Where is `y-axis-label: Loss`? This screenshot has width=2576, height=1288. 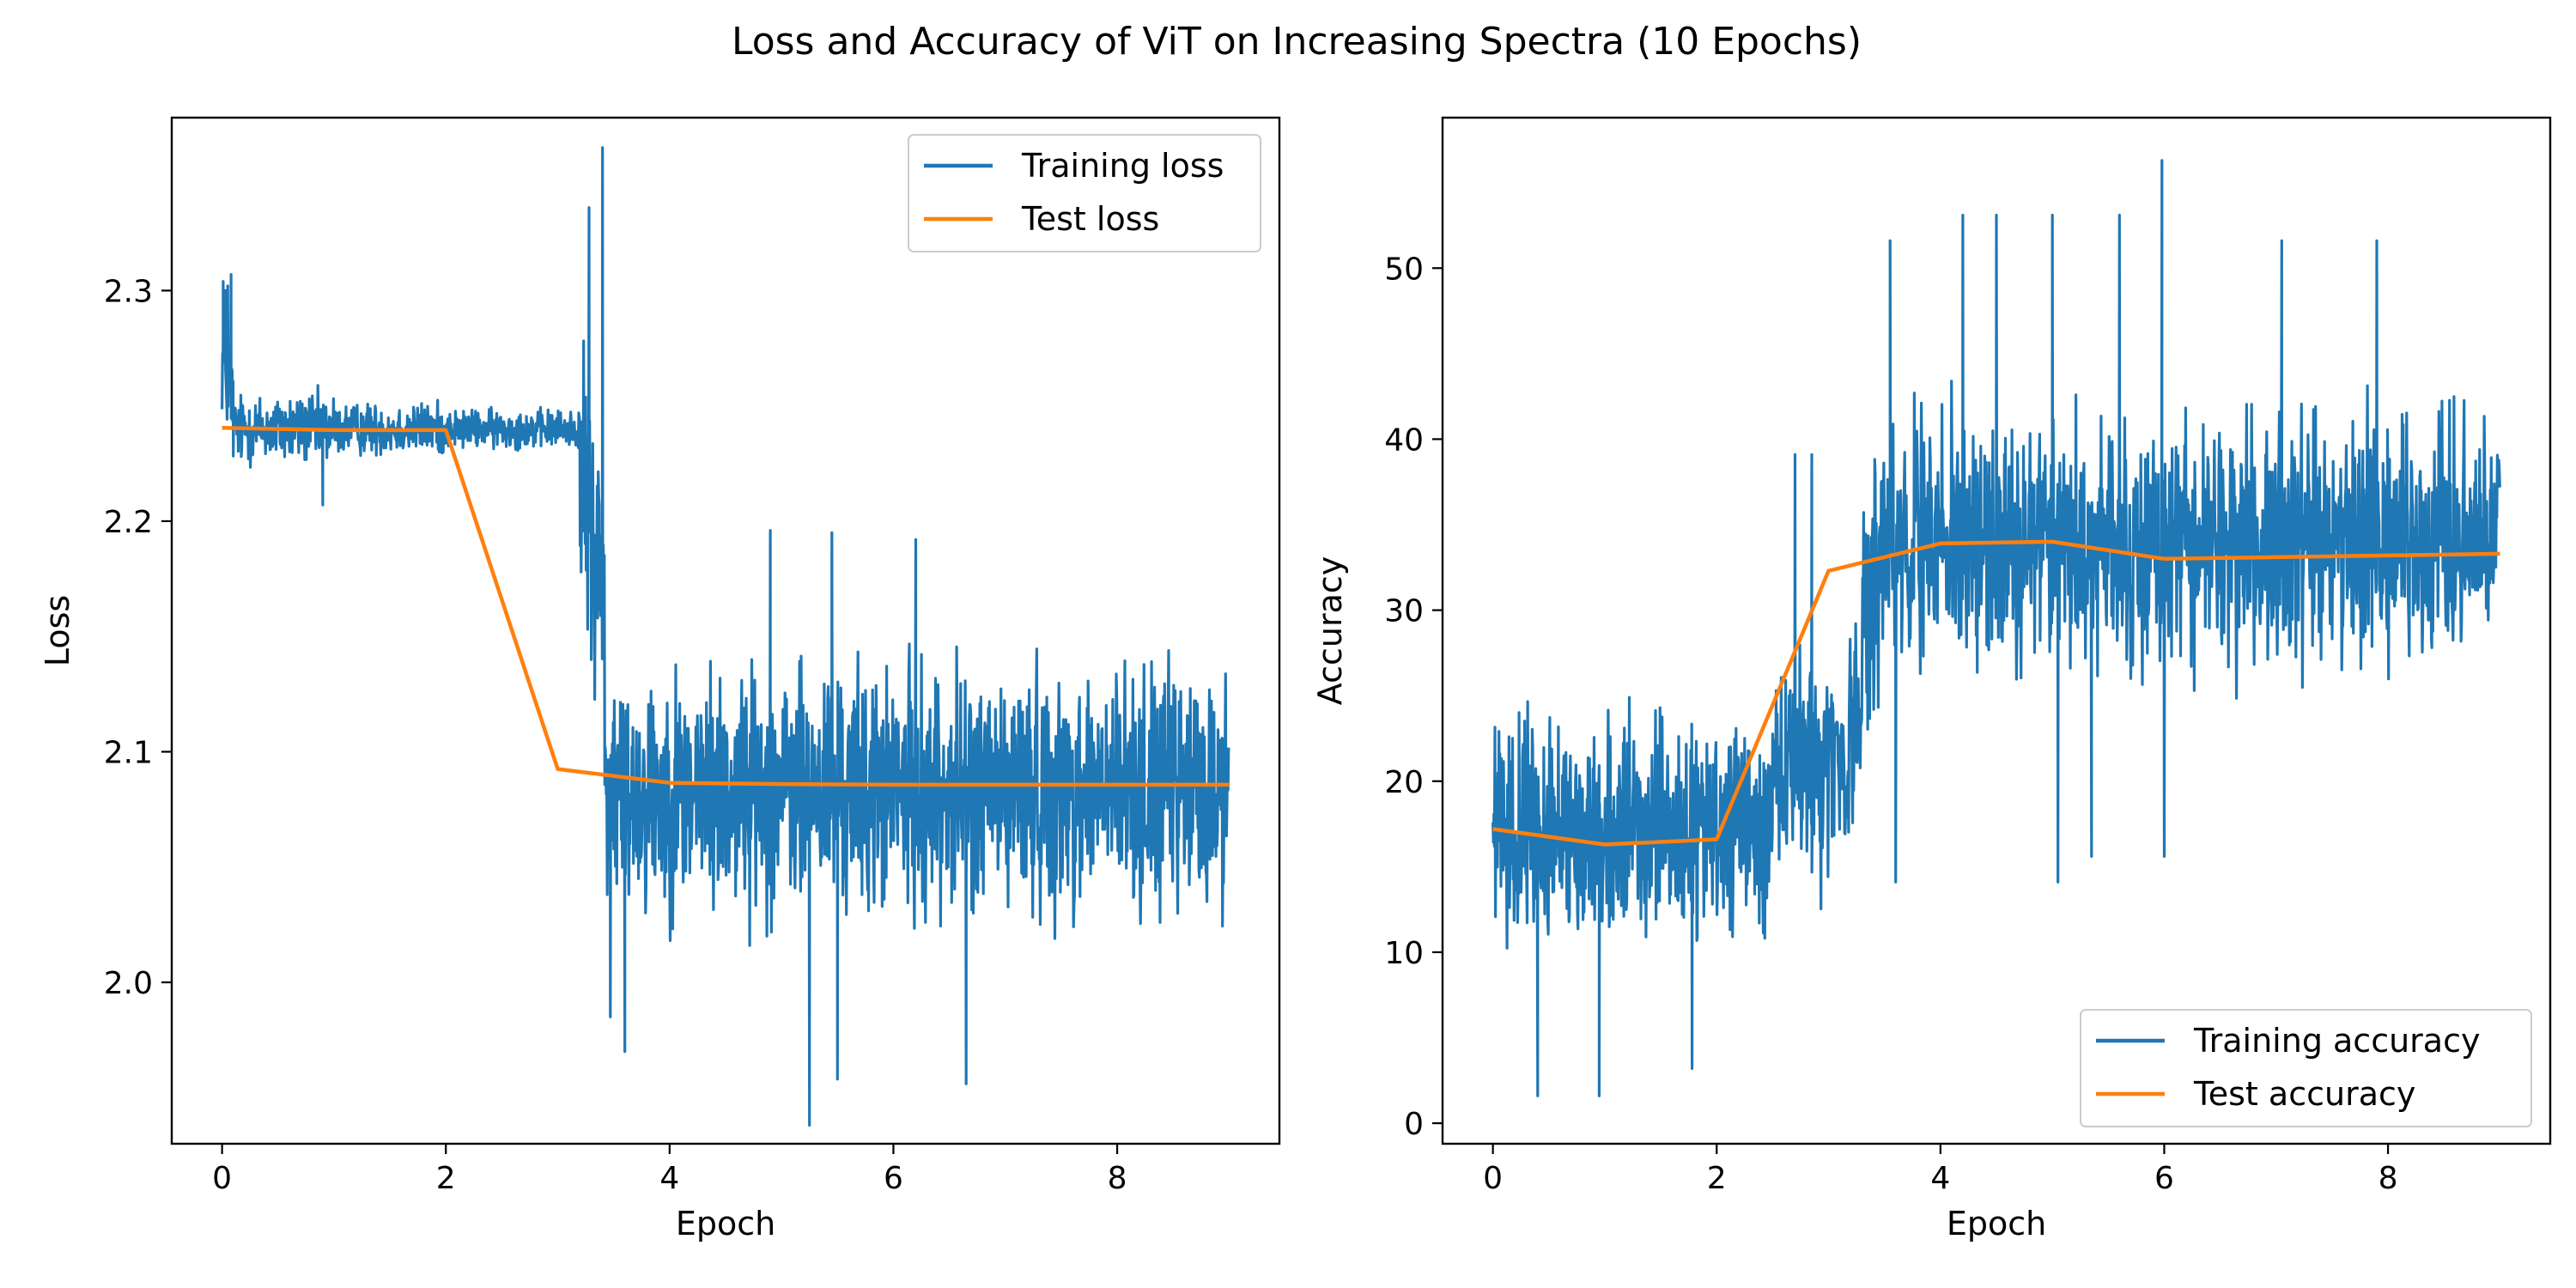
y-axis-label: Loss is located at coordinates (58, 630).